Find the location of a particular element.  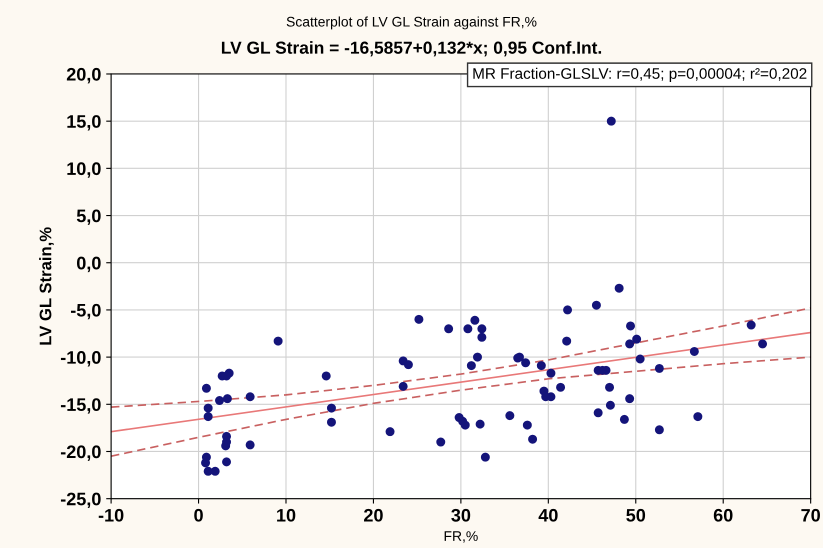

x-axis-title: FR,% is located at coordinates (461, 537).